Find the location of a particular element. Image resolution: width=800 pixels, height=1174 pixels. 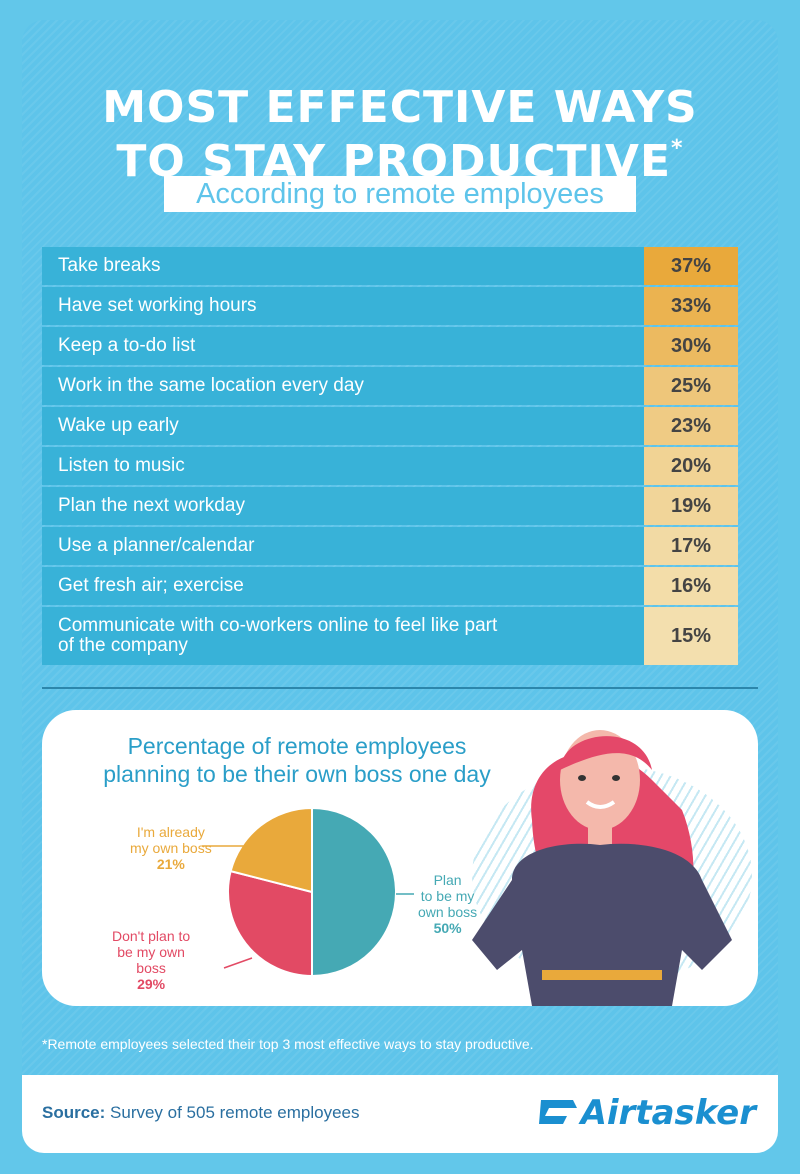

table-row: Work in the same location every day 25% is located at coordinates (400, 386).